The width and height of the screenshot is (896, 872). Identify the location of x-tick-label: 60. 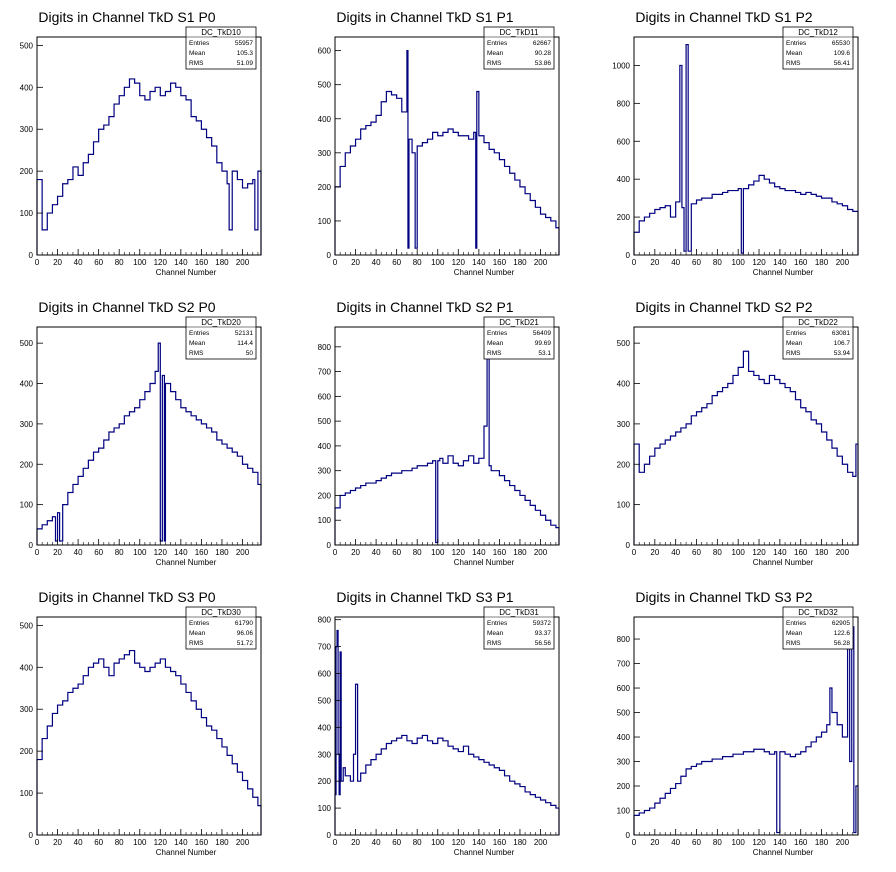
(396, 842).